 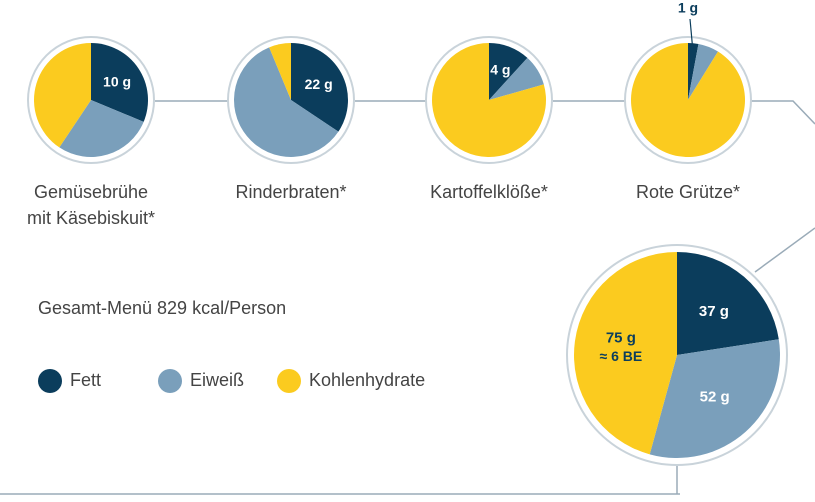 What do you see at coordinates (367, 380) in the screenshot?
I see `legend-label: Kohlenhydrate` at bounding box center [367, 380].